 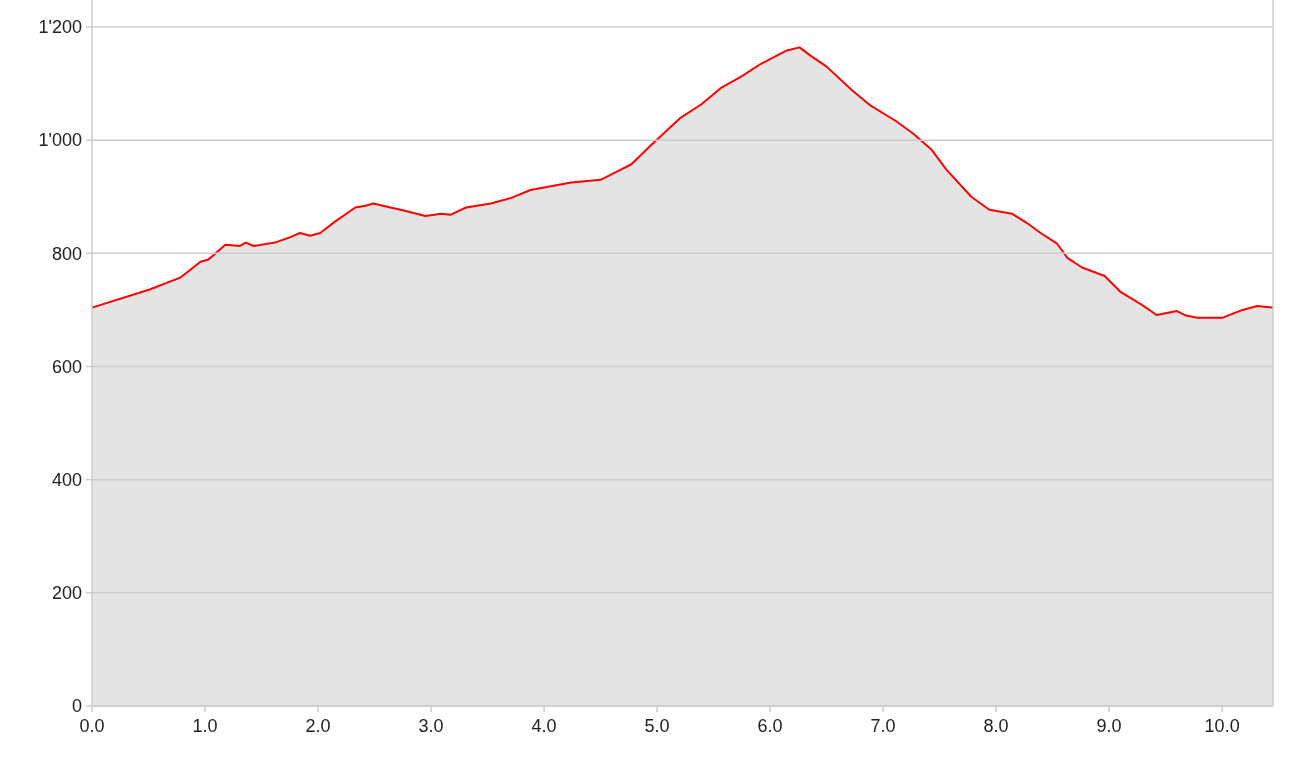 What do you see at coordinates (66, 479) in the screenshot?
I see `y-tick-label: 400` at bounding box center [66, 479].